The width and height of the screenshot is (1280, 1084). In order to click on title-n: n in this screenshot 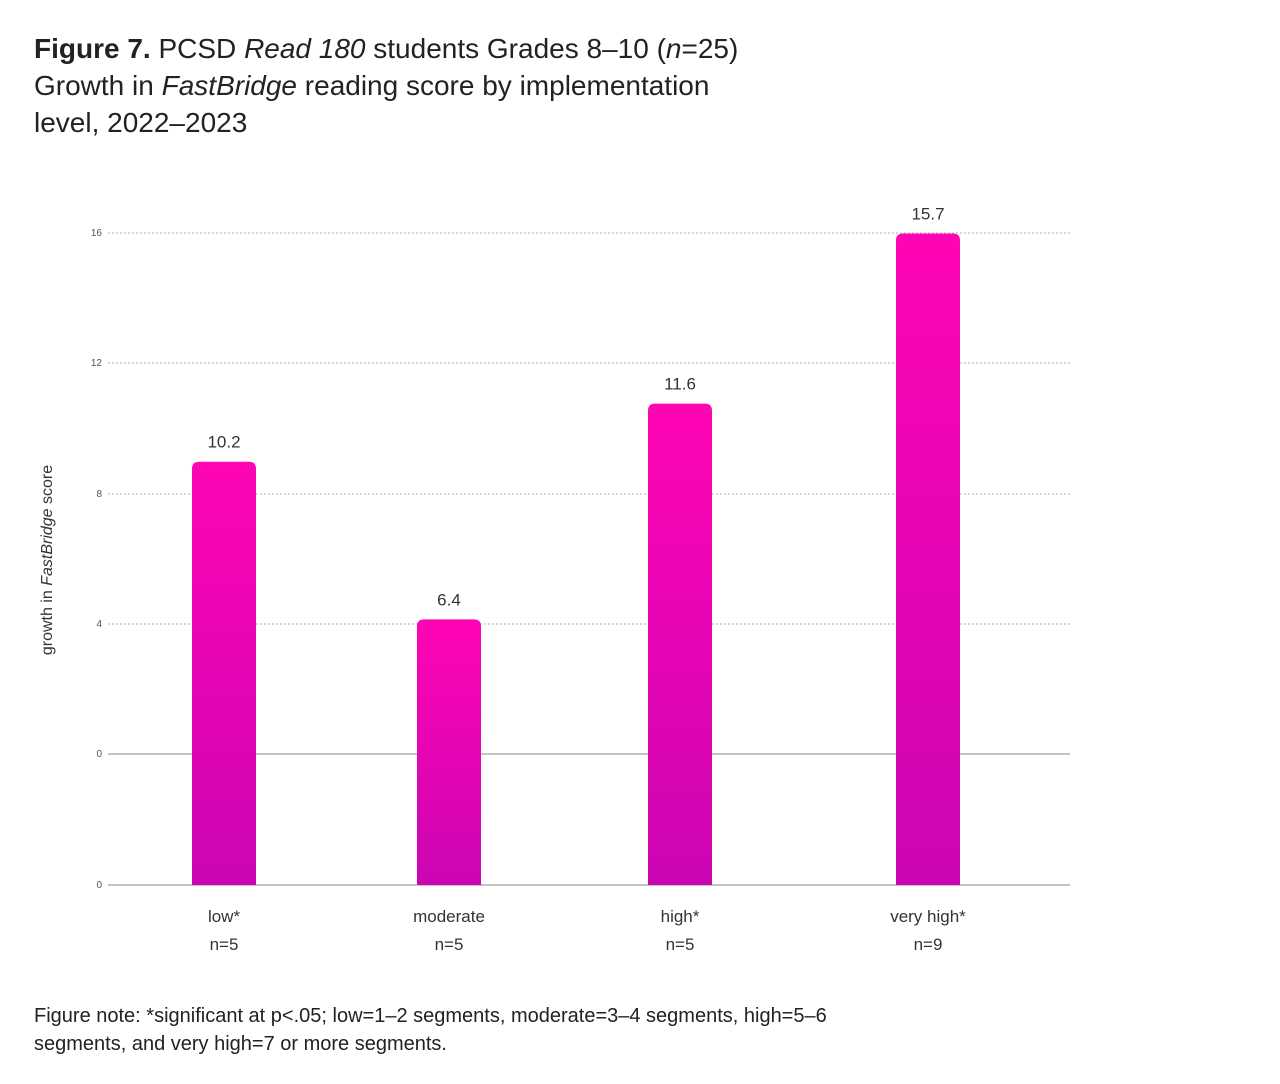, I will do `click(673, 48)`.